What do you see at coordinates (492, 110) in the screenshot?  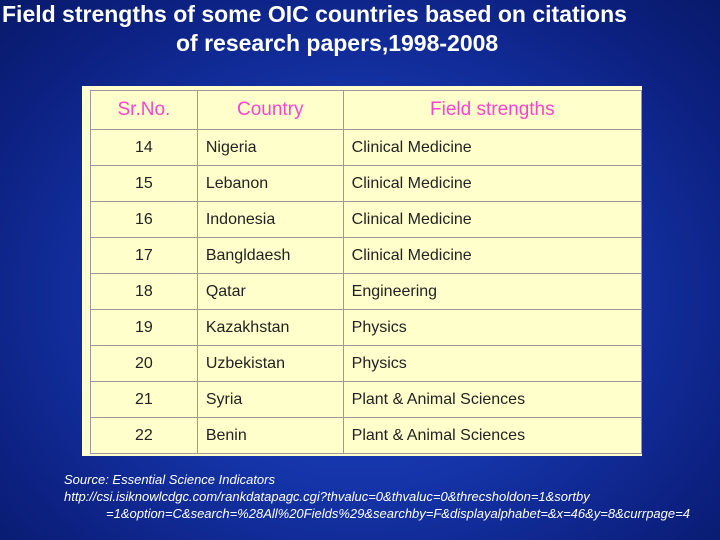 I see `header-field-strengths: Field strengths` at bounding box center [492, 110].